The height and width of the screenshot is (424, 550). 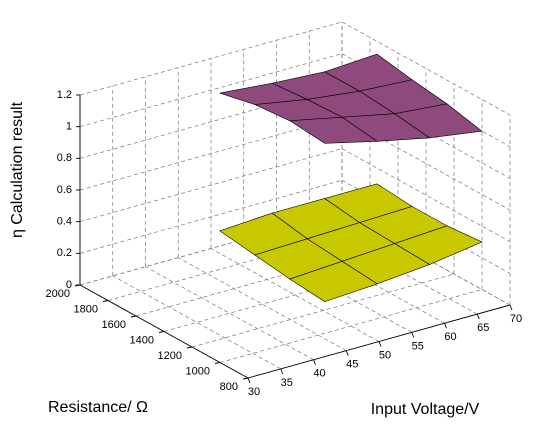 What do you see at coordinates (64, 222) in the screenshot?
I see `z-tick-label: 0.4` at bounding box center [64, 222].